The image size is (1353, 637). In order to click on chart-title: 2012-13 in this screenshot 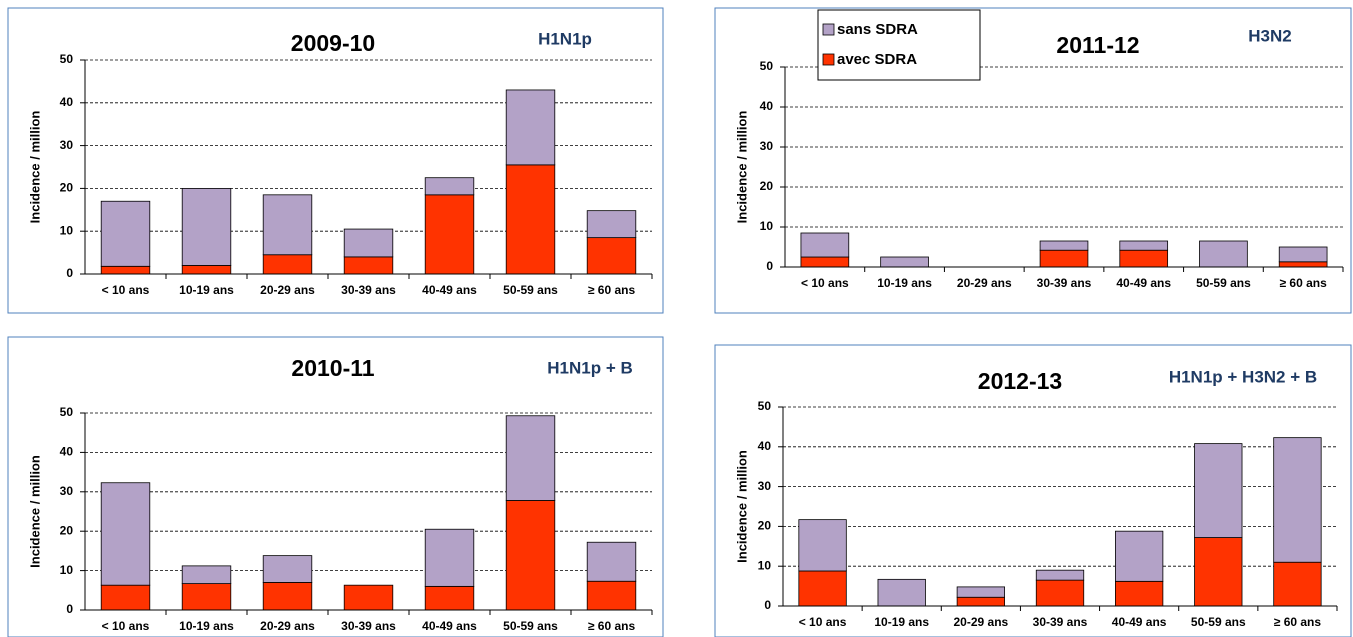, I will do `click(1020, 381)`.